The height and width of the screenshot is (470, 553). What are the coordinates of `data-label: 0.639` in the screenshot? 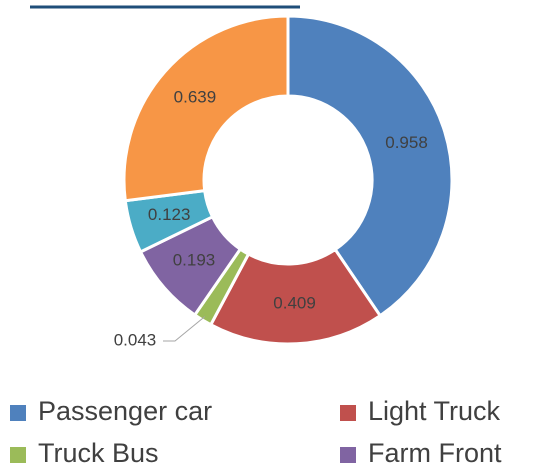 It's located at (195, 97).